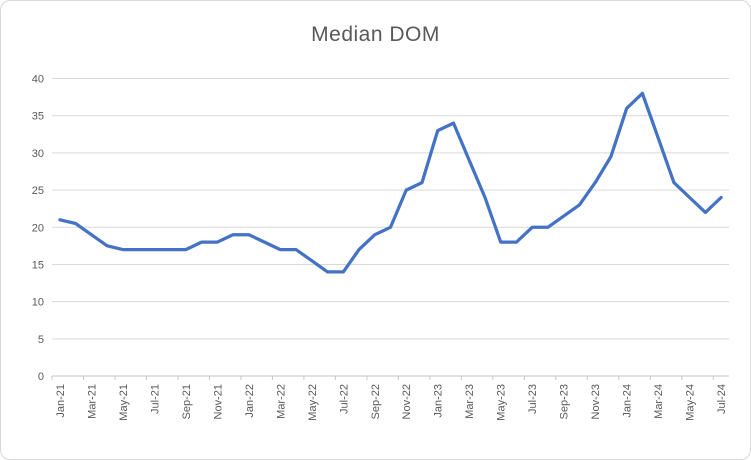 This screenshot has height=460, width=751. What do you see at coordinates (38, 265) in the screenshot?
I see `y-tick-label: 15` at bounding box center [38, 265].